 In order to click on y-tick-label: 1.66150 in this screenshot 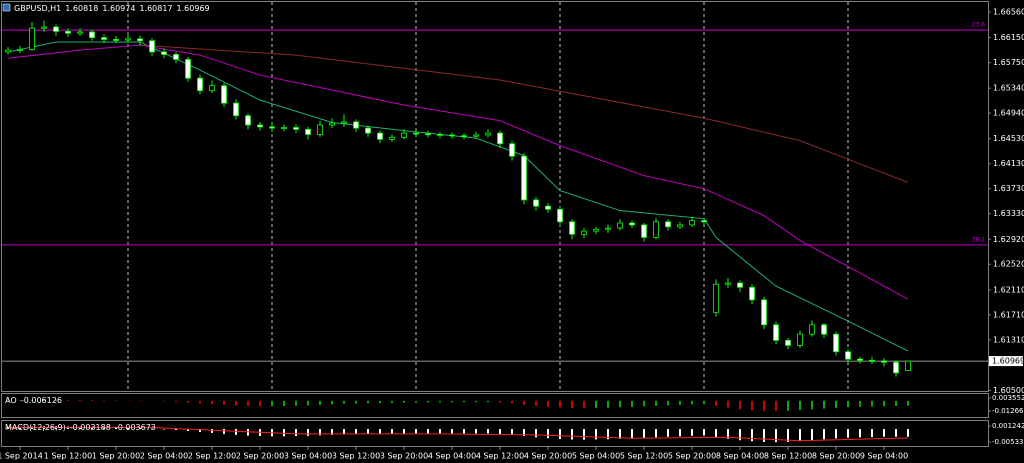, I will do `click(1008, 37)`.